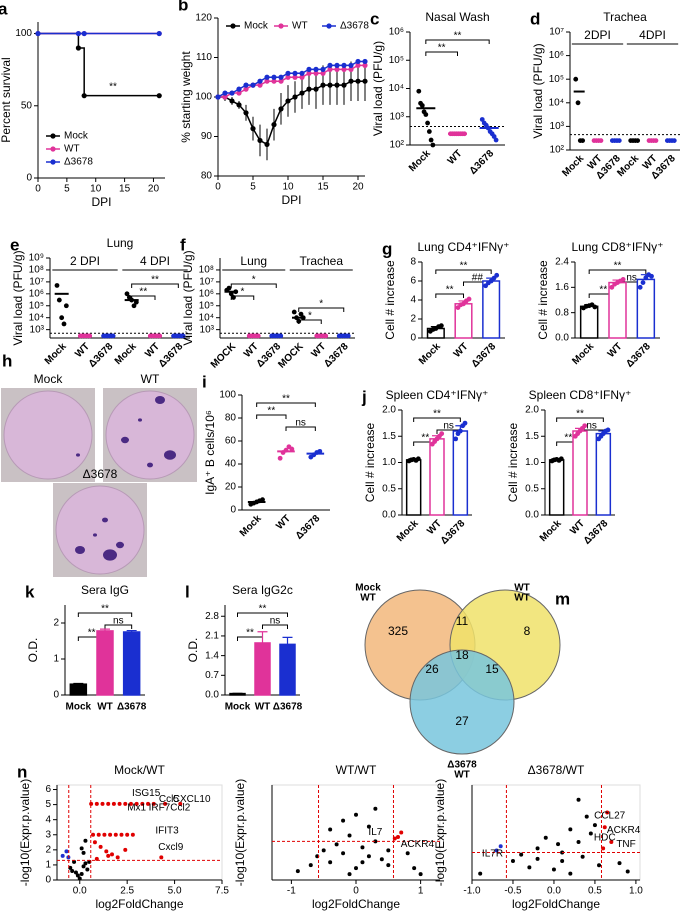  I want to click on chart-title: Nasal Wash, so click(457, 17).